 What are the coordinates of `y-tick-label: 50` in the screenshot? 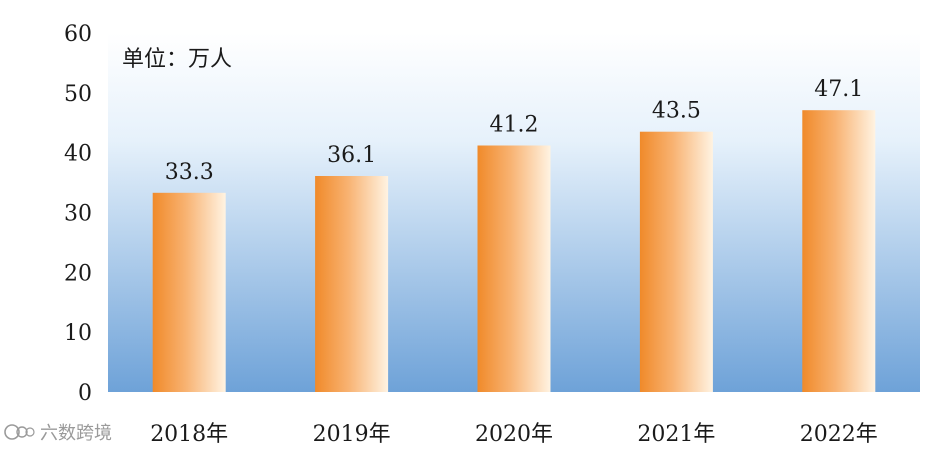 It's located at (78, 94).